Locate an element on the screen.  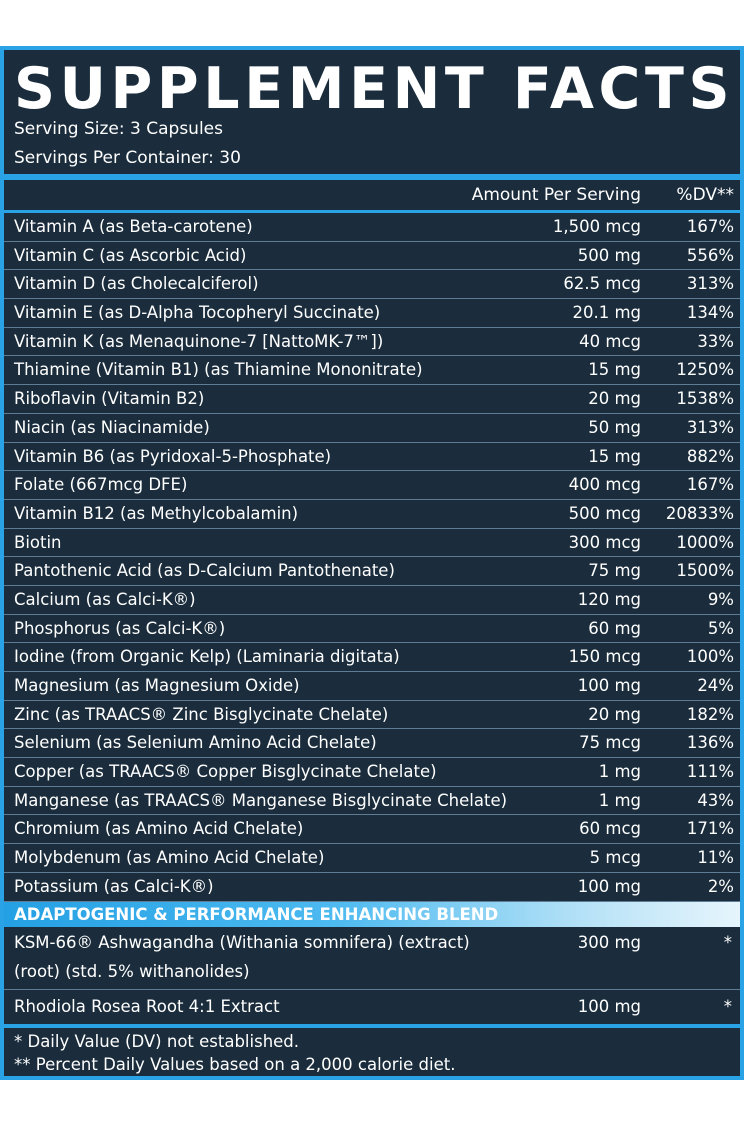
nutrient-dv: 24% is located at coordinates (715, 685).